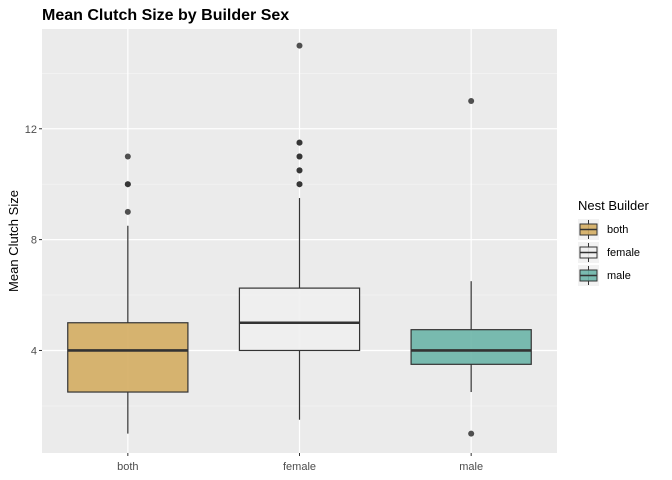 The height and width of the screenshot is (480, 672). What do you see at coordinates (471, 467) in the screenshot?
I see `x-tick-label: male` at bounding box center [471, 467].